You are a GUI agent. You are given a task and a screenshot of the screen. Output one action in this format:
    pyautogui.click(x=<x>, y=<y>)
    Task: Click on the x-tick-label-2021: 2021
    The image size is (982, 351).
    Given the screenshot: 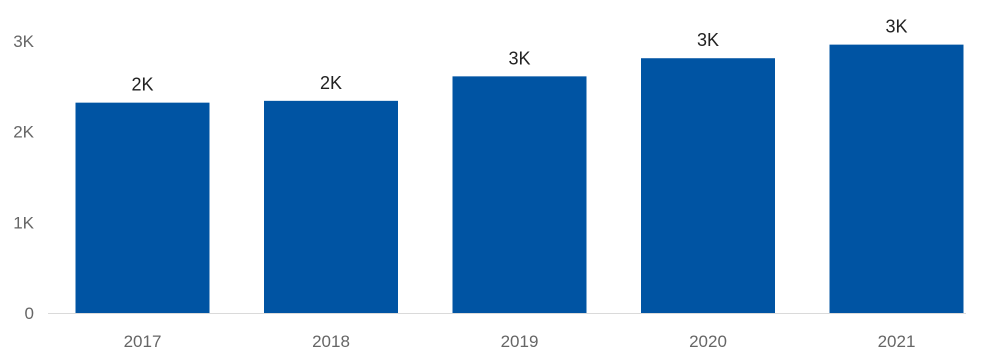 What is the action you would take?
    pyautogui.click(x=897, y=341)
    